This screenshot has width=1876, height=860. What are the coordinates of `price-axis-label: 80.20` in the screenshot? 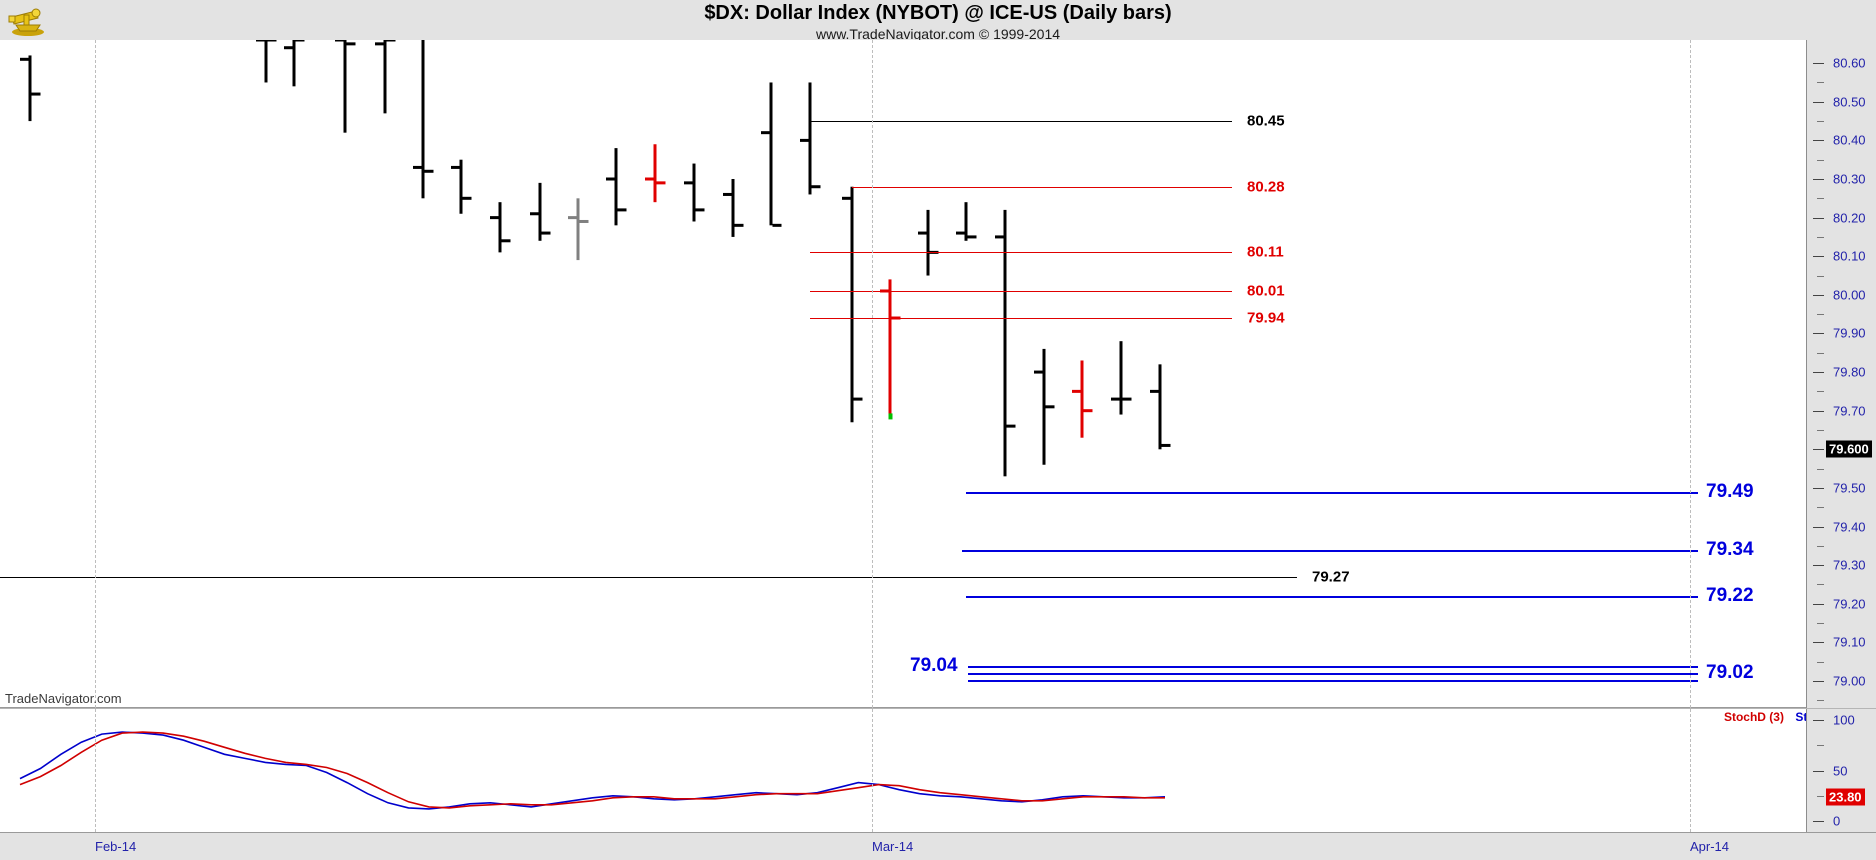 It's located at (1849, 218).